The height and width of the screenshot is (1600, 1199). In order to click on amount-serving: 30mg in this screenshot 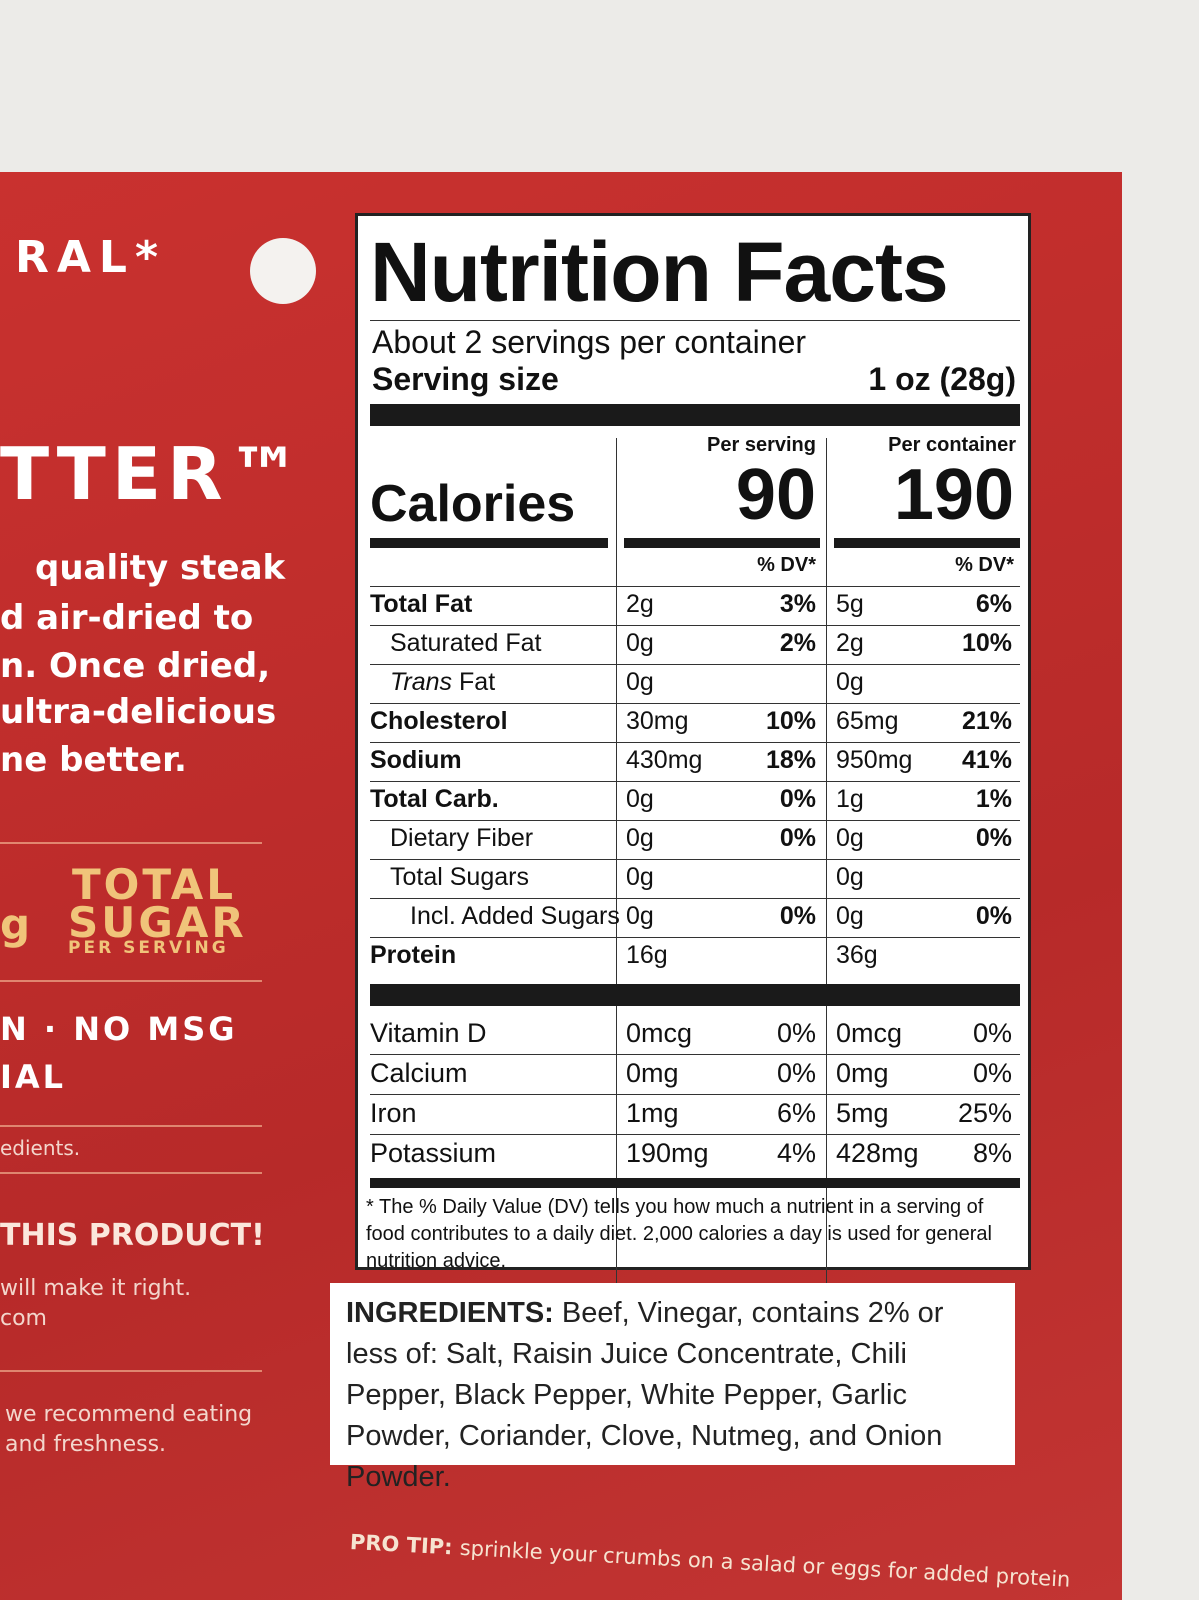, I will do `click(657, 721)`.